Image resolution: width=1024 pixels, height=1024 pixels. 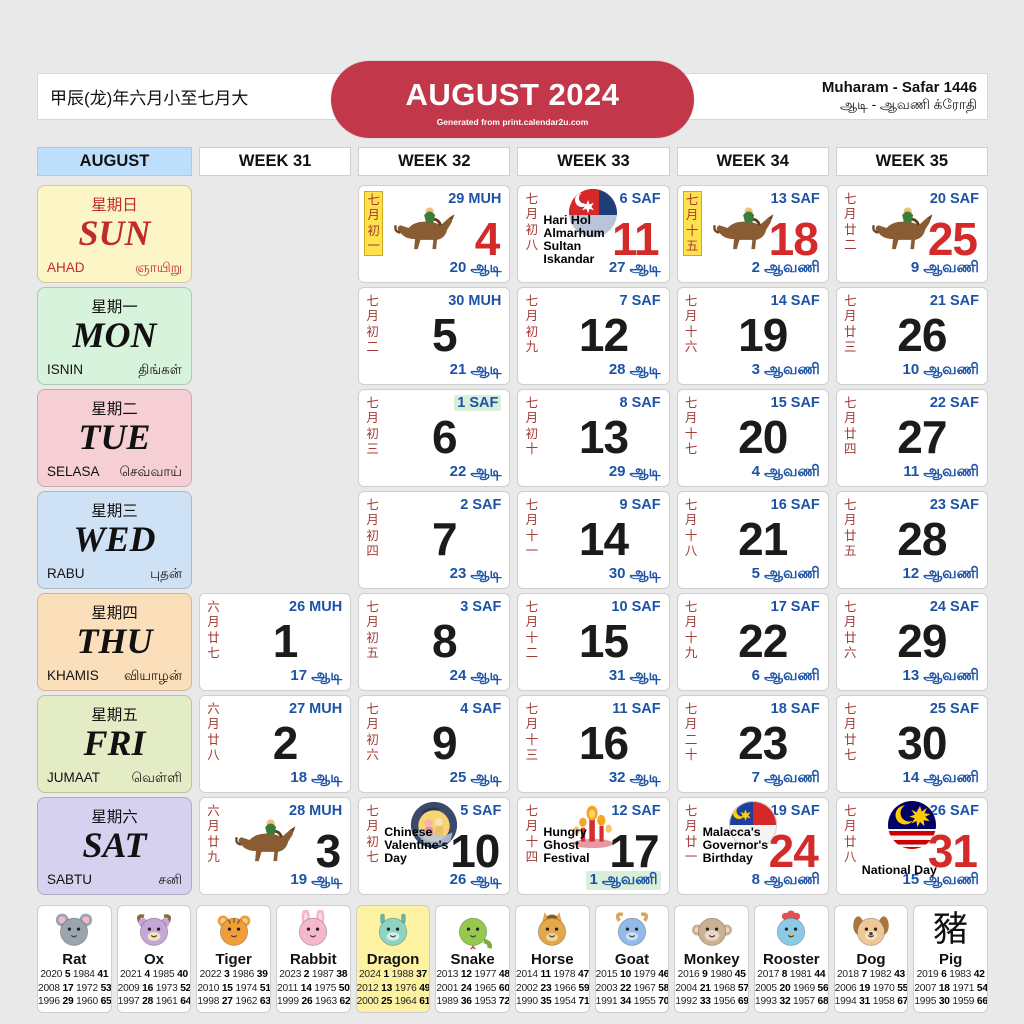 I want to click on islamic-date: 13 SAF, so click(x=795, y=199).